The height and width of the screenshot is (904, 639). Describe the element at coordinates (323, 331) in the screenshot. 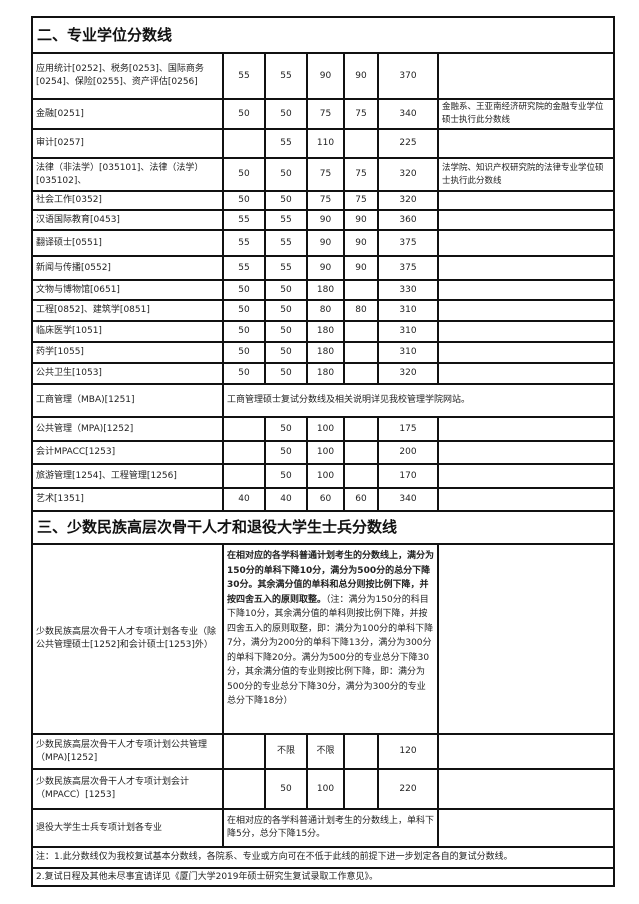

I see `table-row: 临床医学[1051] 50 50 180 310` at that location.